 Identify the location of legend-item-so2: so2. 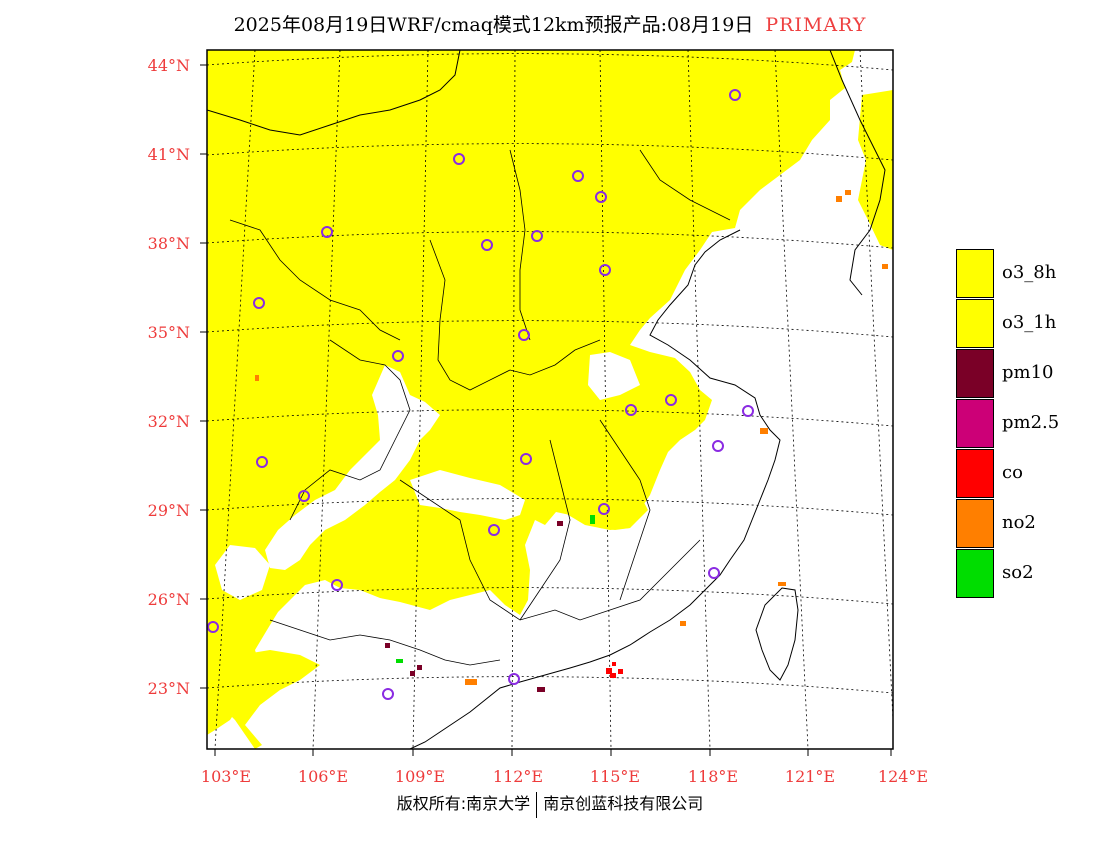
(1016, 574).